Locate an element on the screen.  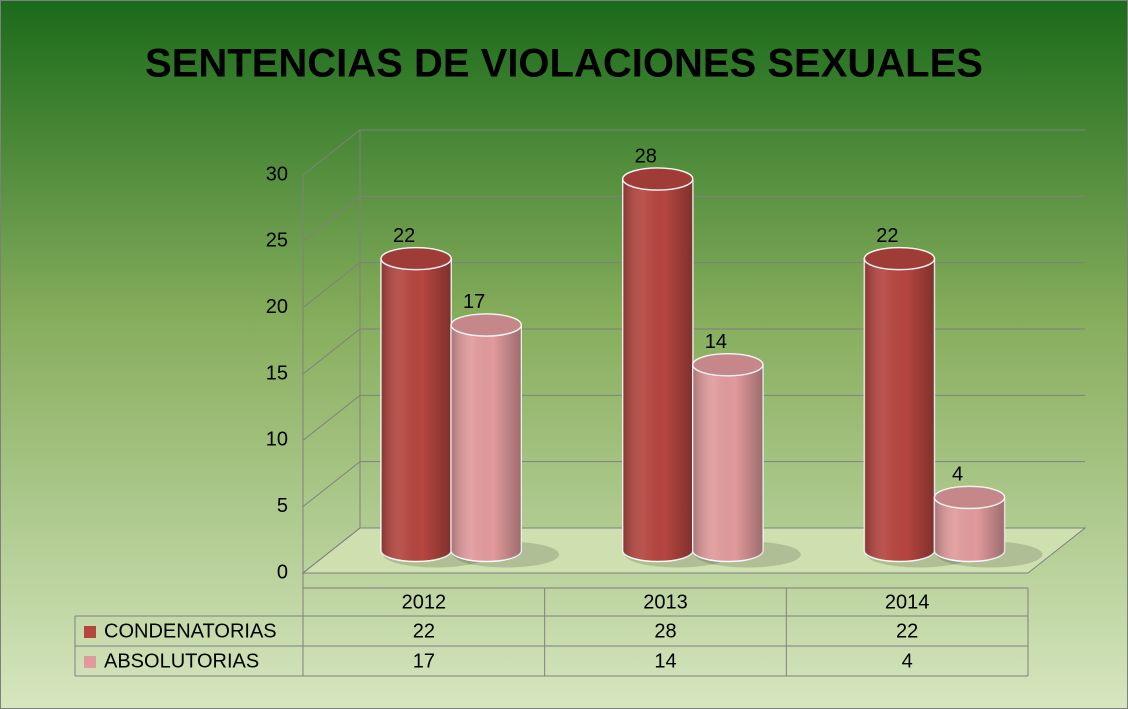
y-tick-label: 15 is located at coordinates (277, 373).